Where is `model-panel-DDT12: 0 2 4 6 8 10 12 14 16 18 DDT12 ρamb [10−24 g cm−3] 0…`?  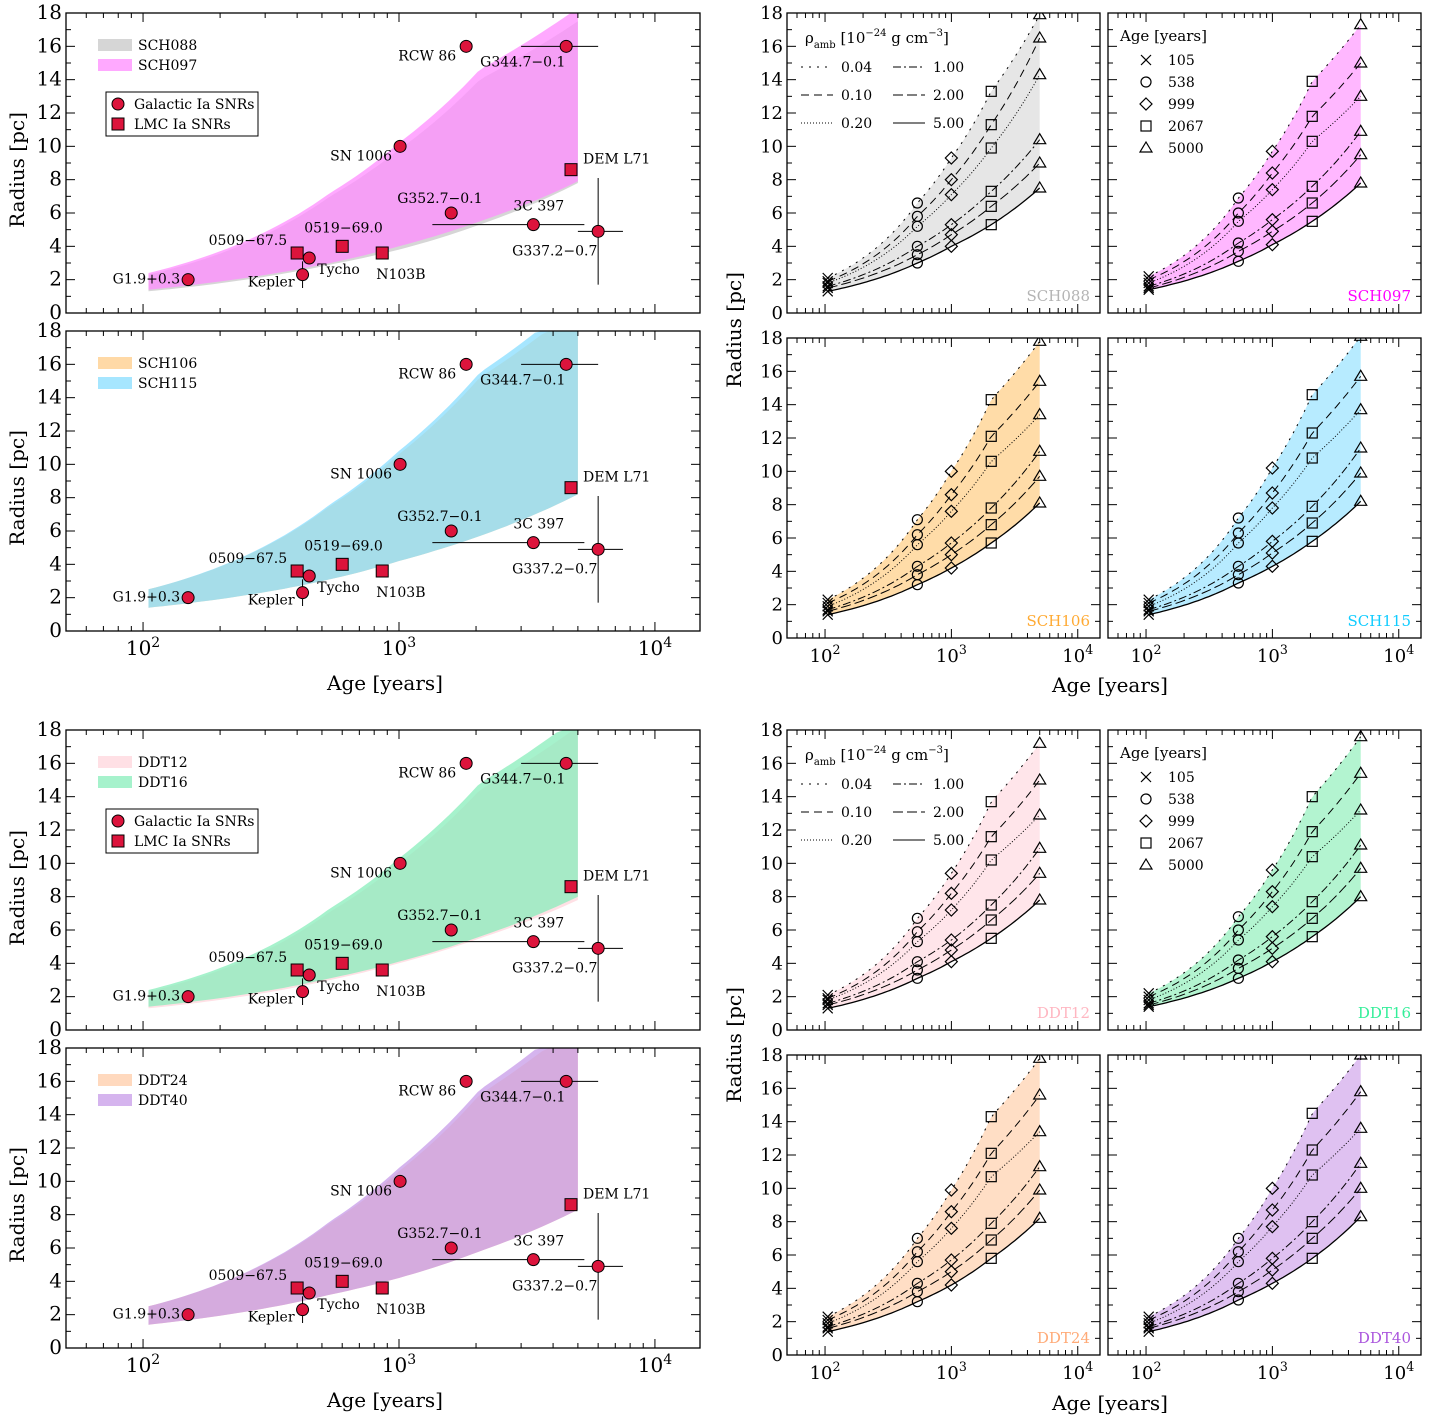 model-panel-DDT12: 0 2 4 6 8 10 12 14 16 18 DDT12 ρamb [10−24 g cm−3] 0… is located at coordinates (930, 880).